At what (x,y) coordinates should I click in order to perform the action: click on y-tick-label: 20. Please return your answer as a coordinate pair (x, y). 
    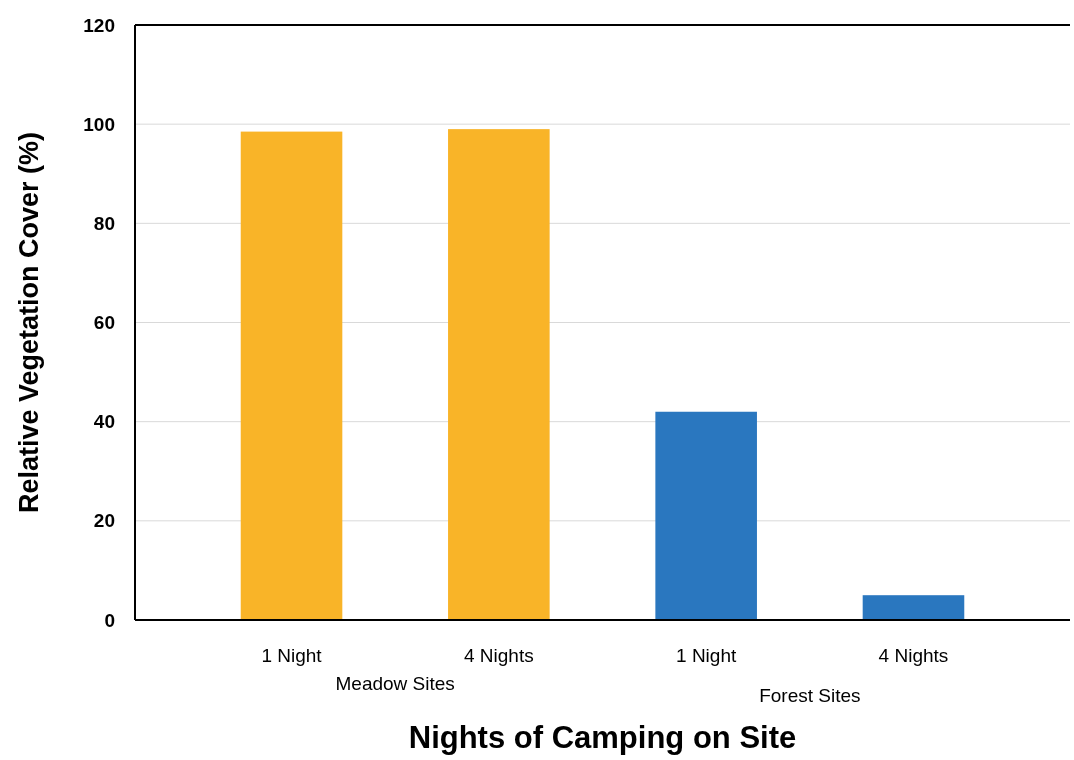
    Looking at the image, I should click on (104, 521).